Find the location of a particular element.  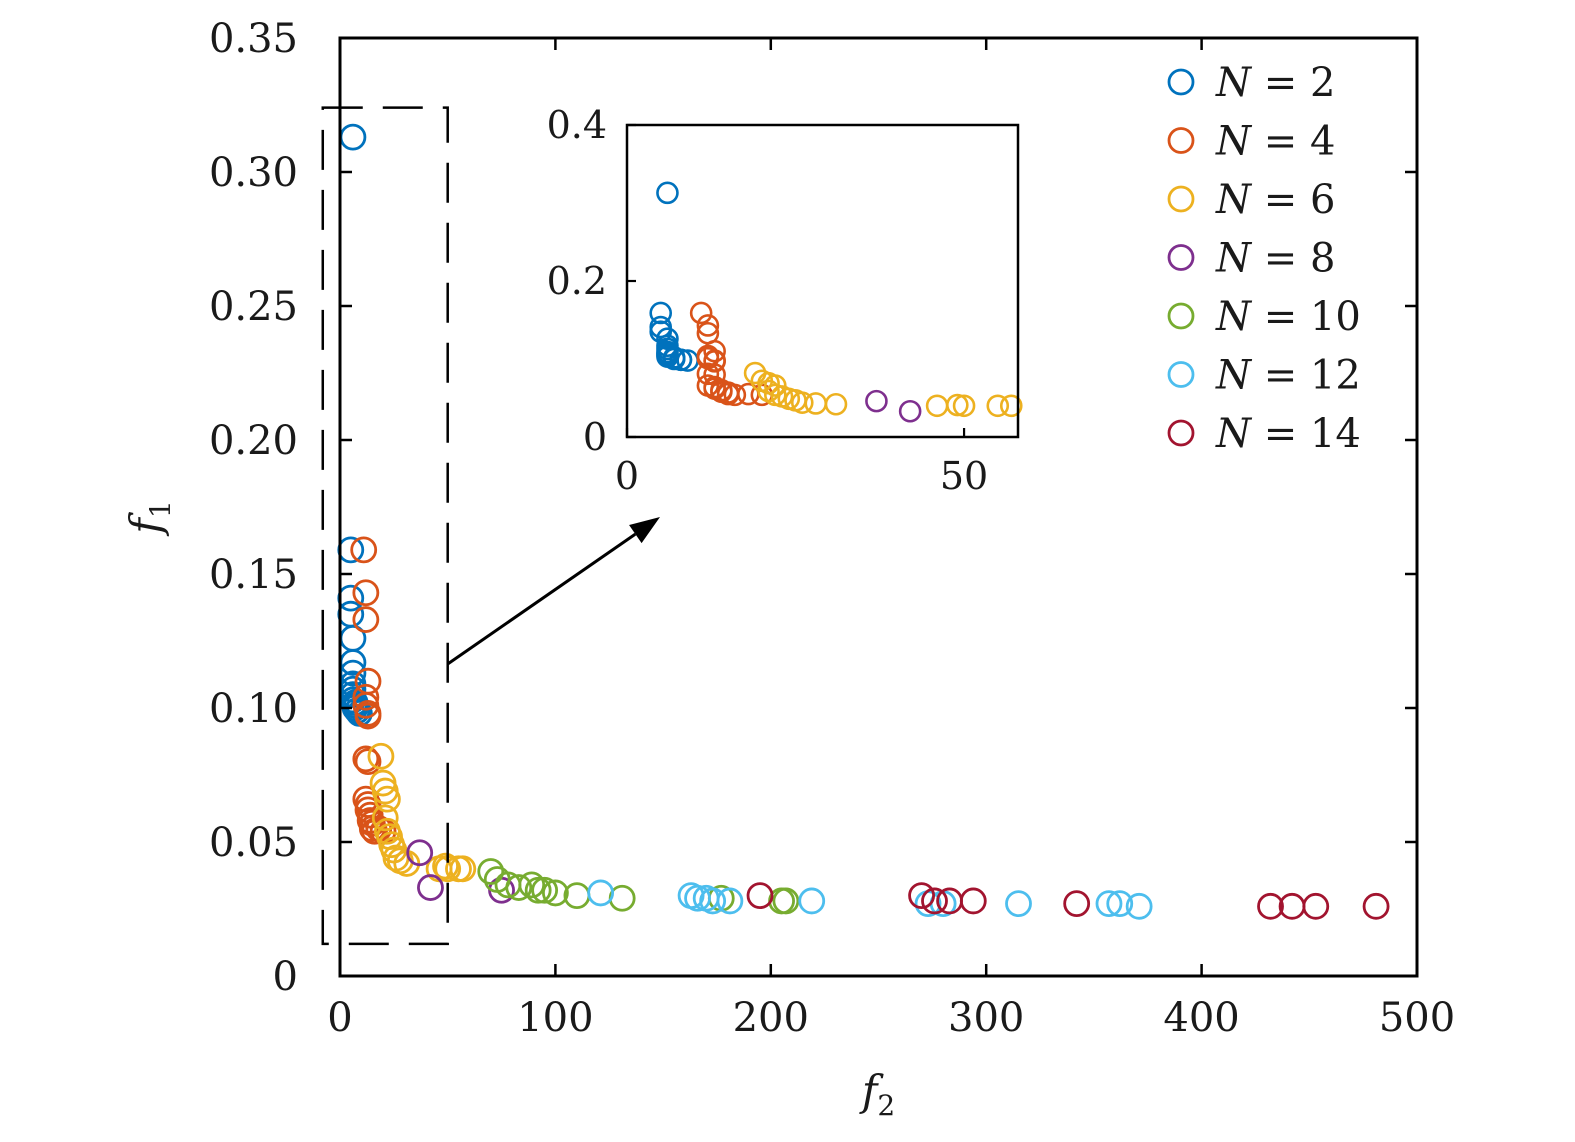

x-axis-title: f2 is located at coordinates (877, 1094).